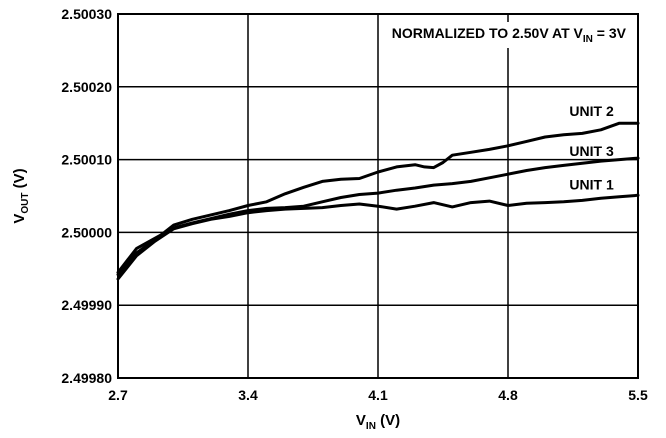 Image resolution: width=666 pixels, height=438 pixels. I want to click on x-tick-labels: 2.7 3.4 4.1 4.8 5.5, so click(378, 395).